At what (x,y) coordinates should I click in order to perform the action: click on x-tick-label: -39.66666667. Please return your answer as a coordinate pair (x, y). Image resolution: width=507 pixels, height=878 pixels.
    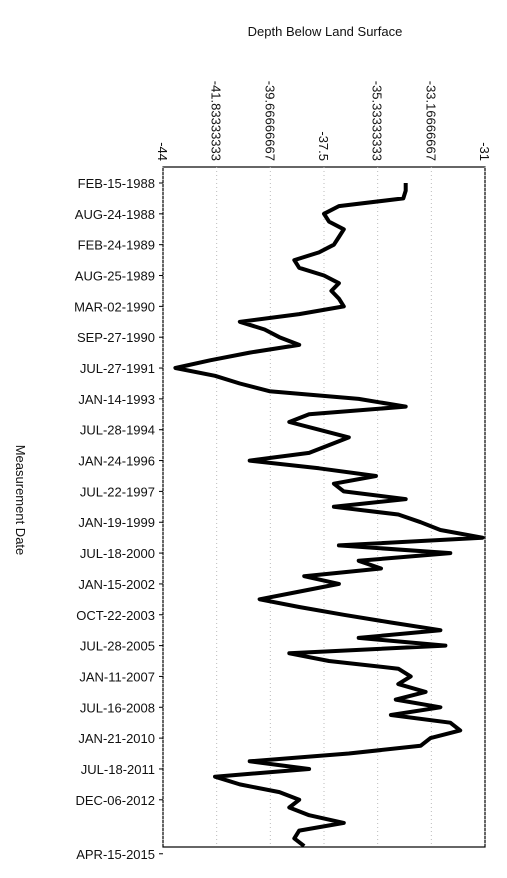
    Looking at the image, I should click on (269, 121).